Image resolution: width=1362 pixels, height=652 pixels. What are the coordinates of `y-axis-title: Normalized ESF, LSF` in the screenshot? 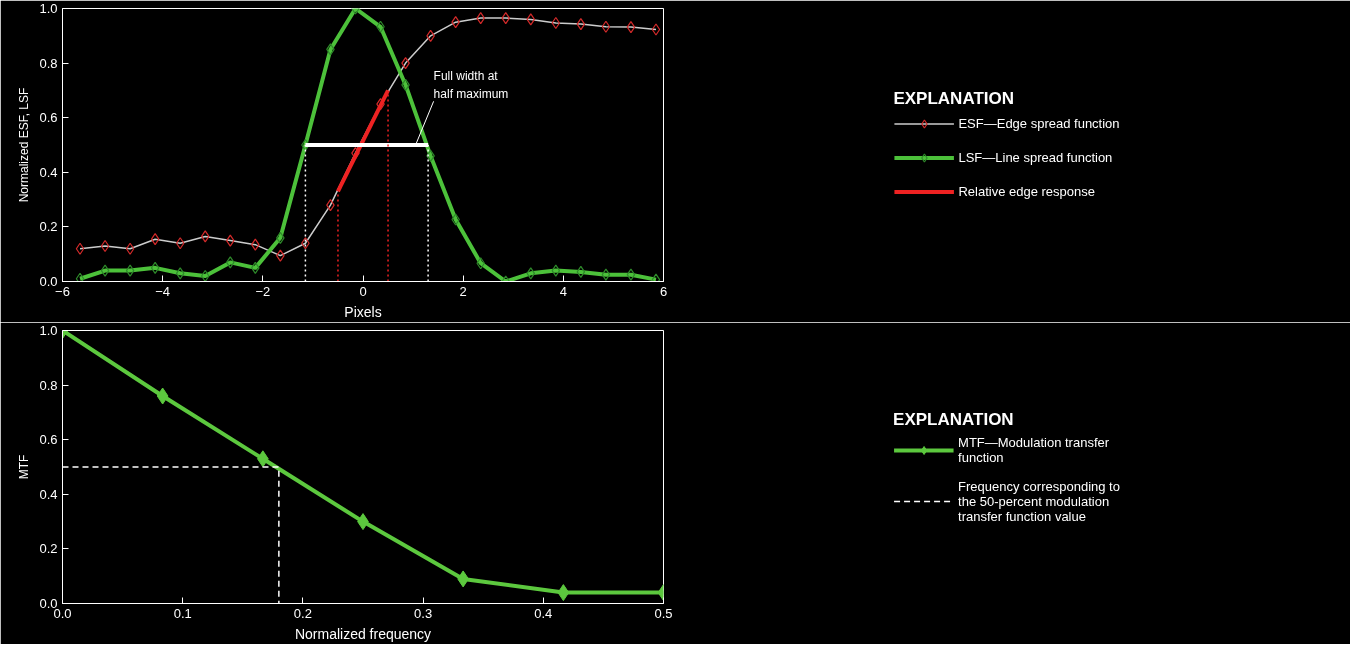 It's located at (24, 145).